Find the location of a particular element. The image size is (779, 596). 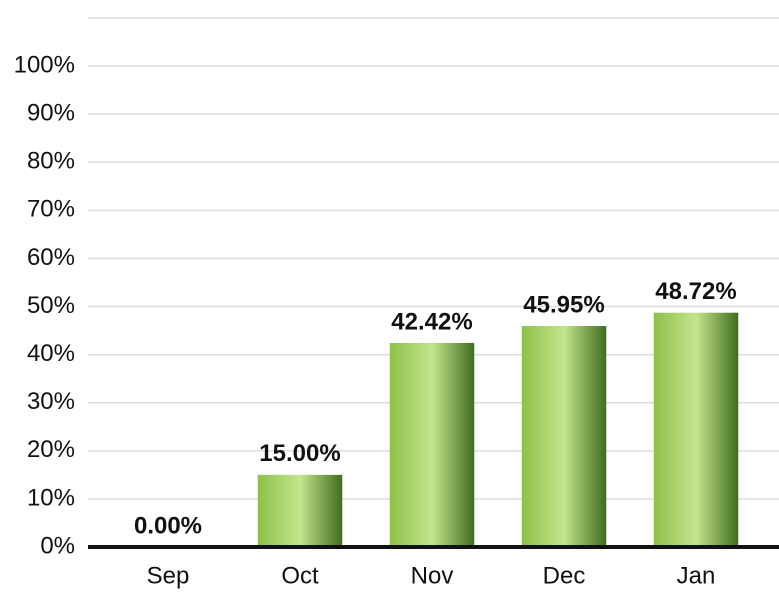

y-tick-label: 90% is located at coordinates (51, 113).